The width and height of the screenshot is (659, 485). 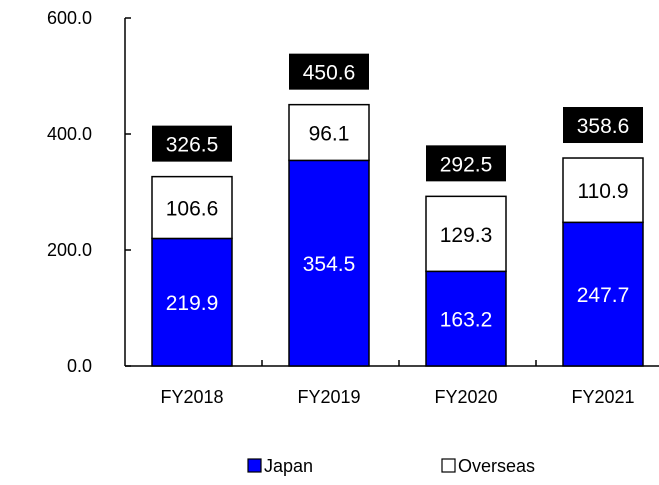 I want to click on data-label-overseas: 129.3, so click(x=466, y=235).